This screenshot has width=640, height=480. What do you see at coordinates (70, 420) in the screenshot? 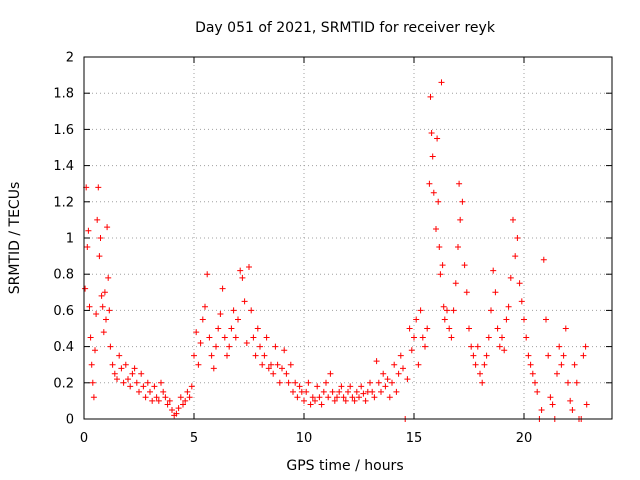
I see `y-tick-label: 0` at bounding box center [70, 420].